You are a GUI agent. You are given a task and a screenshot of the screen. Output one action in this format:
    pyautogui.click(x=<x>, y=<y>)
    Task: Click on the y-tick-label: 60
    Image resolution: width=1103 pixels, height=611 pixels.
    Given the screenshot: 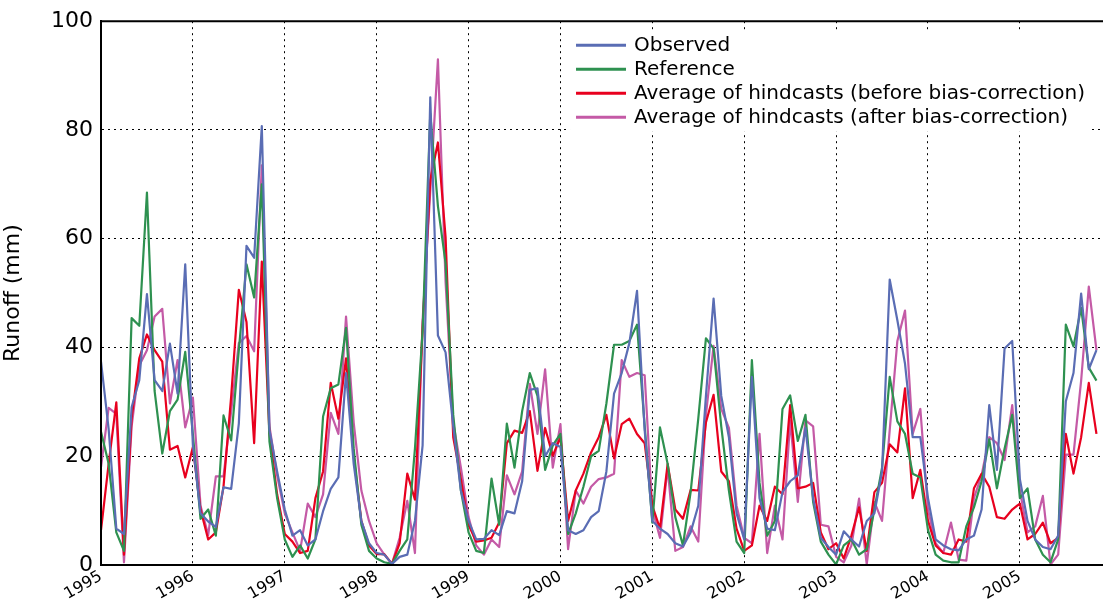 What is the action you would take?
    pyautogui.click(x=79, y=237)
    